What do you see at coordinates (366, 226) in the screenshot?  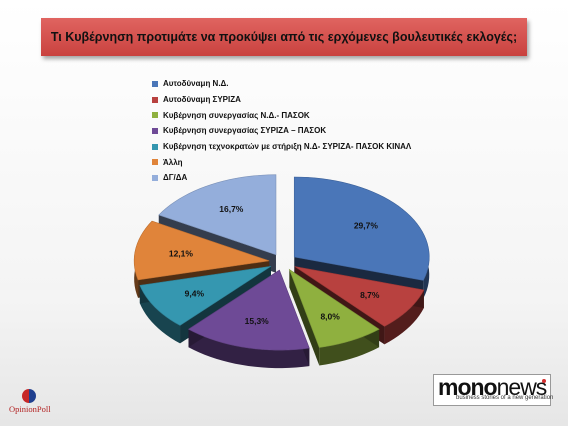 I see `pie-value-label-1: 29,7%` at bounding box center [366, 226].